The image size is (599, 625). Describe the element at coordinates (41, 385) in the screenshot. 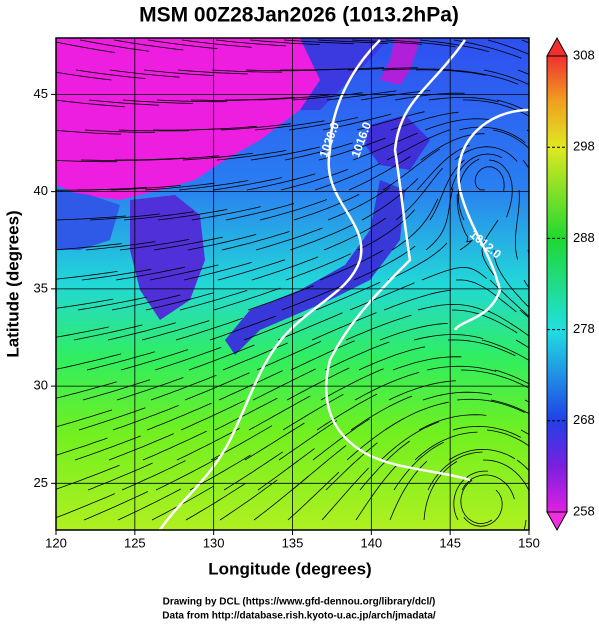

I see `y-tick-label: 30` at that location.